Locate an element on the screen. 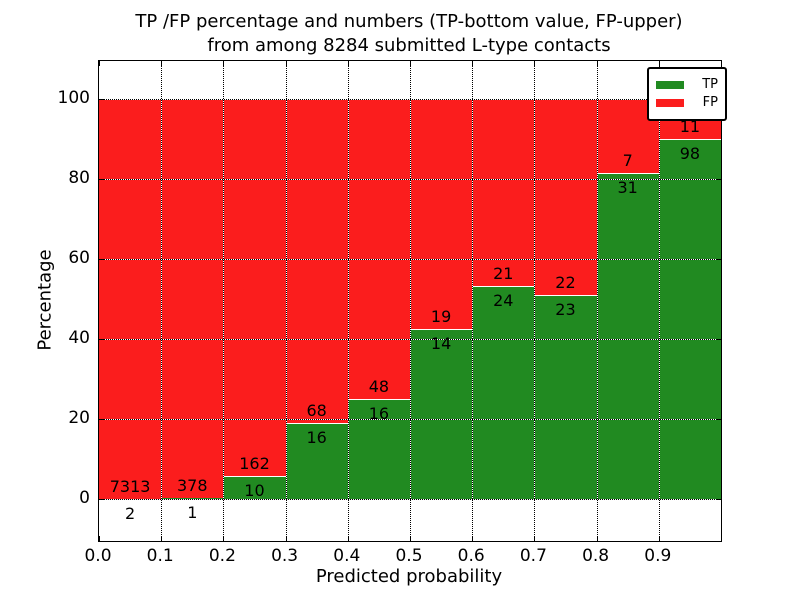 The height and width of the screenshot is (600, 800). legend-entry-tp: TP is located at coordinates (687, 85).